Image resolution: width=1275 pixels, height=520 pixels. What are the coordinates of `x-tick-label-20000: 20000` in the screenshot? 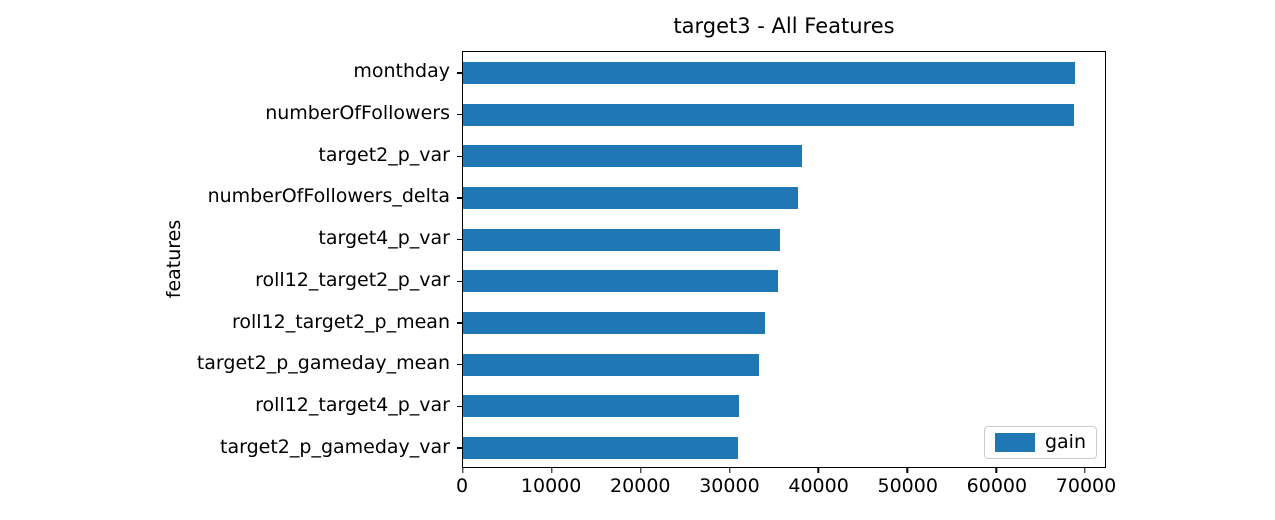 It's located at (640, 486).